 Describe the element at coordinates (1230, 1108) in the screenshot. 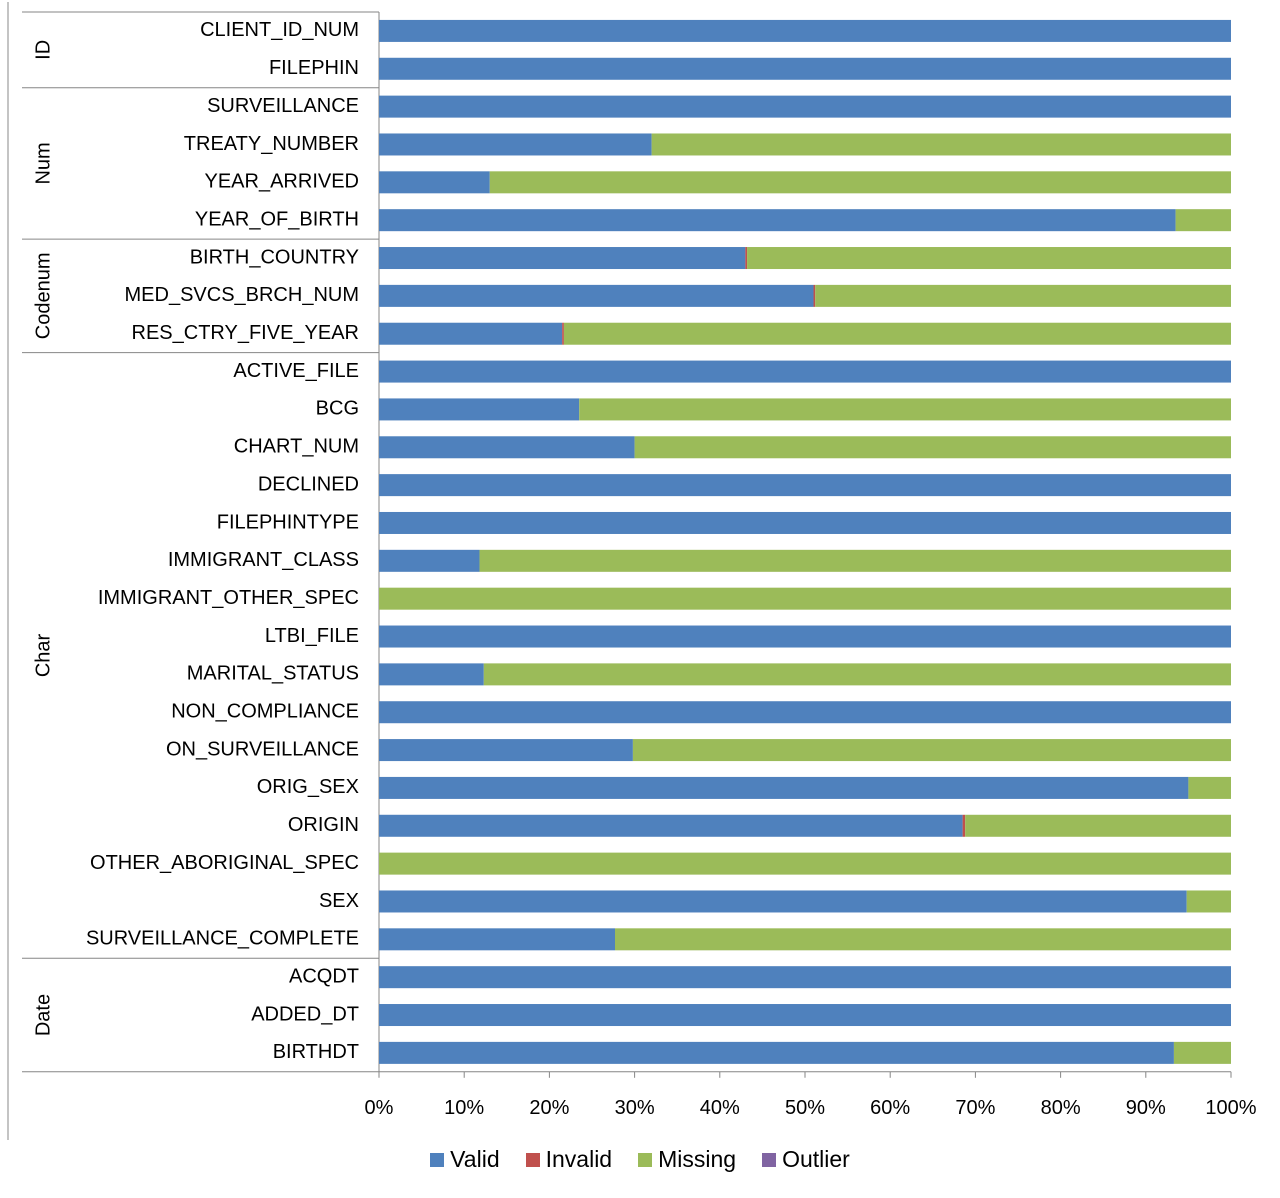

I see `x-tick-label: 100%` at that location.